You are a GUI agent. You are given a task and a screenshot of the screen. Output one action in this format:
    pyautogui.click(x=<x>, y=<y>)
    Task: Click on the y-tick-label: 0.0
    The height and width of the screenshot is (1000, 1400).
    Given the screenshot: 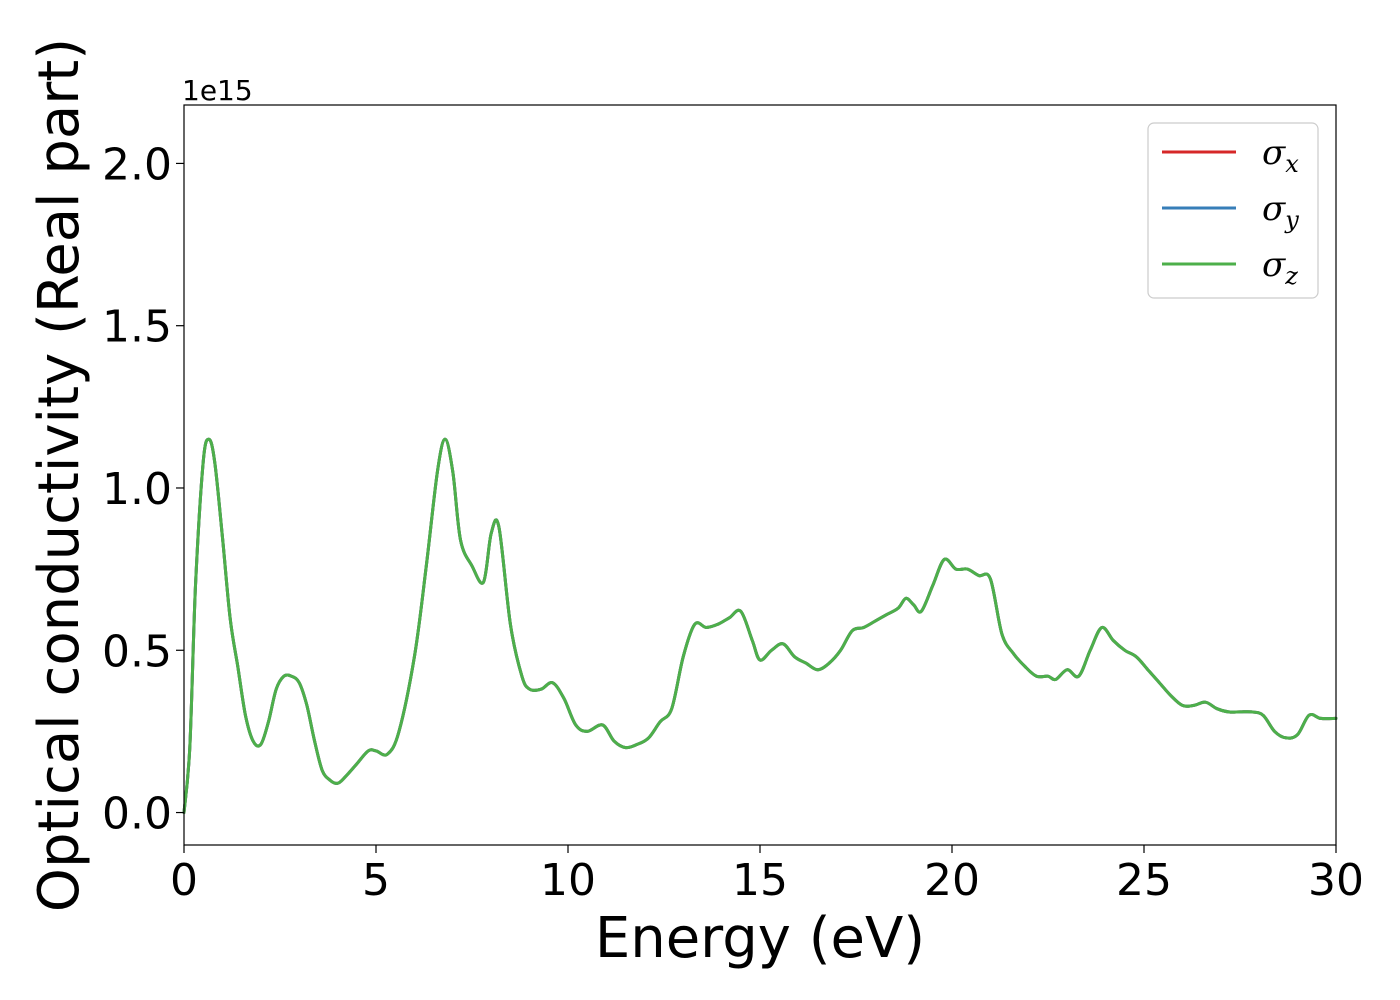 What is the action you would take?
    pyautogui.click(x=137, y=814)
    